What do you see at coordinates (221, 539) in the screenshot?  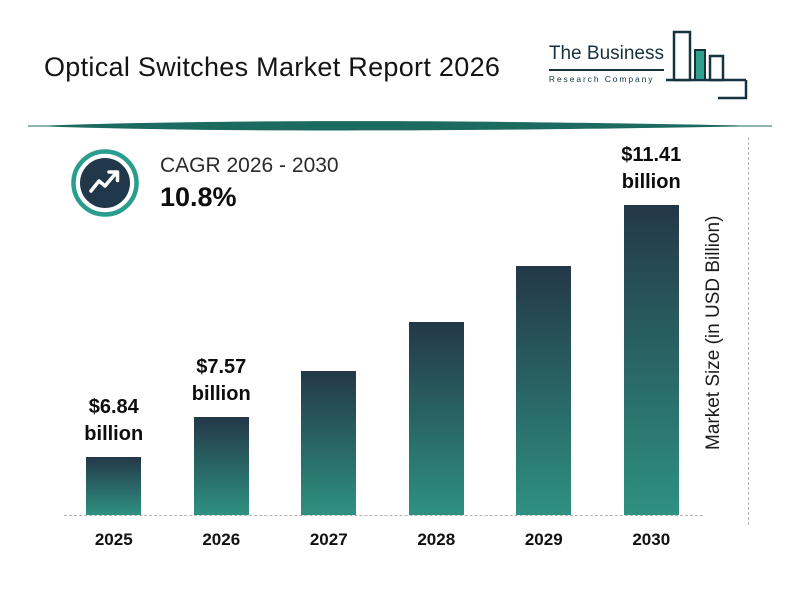 I see `x-axis-tick-label: 2026` at bounding box center [221, 539].